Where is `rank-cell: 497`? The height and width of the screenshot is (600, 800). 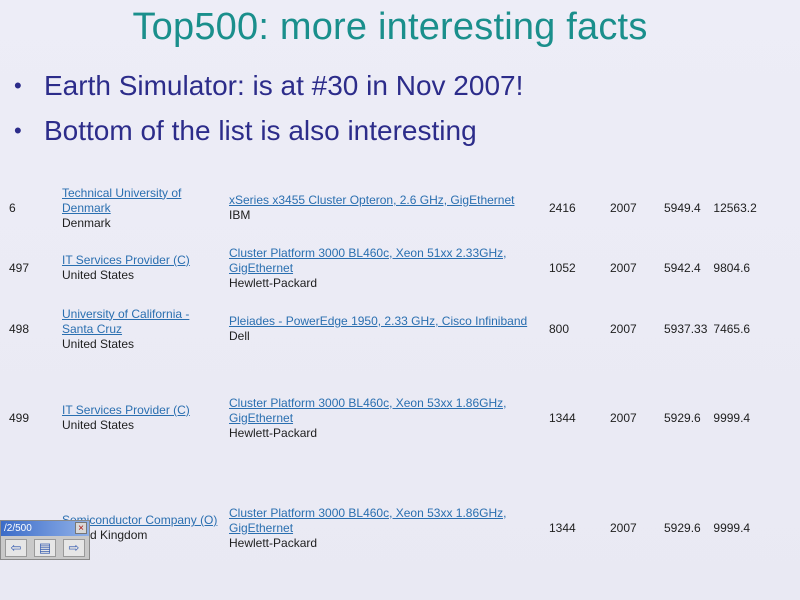
rank-cell: 497 is located at coordinates (19, 267).